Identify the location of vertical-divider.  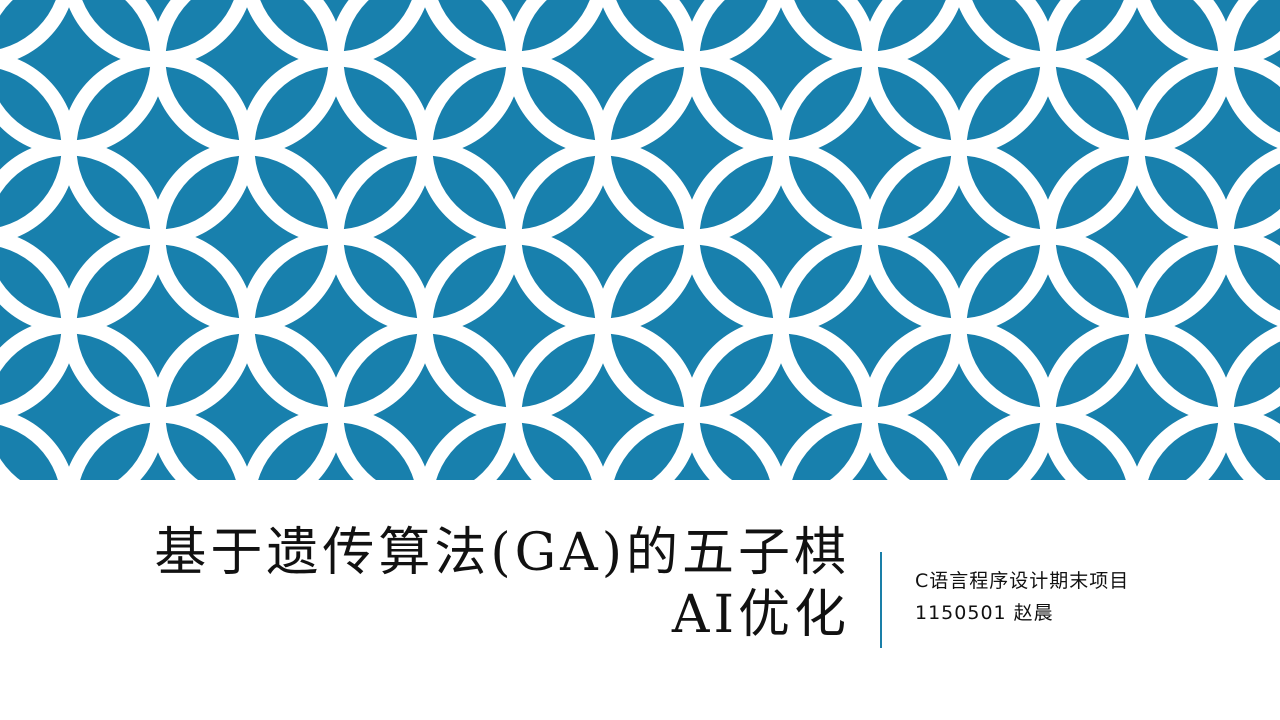
(881, 600).